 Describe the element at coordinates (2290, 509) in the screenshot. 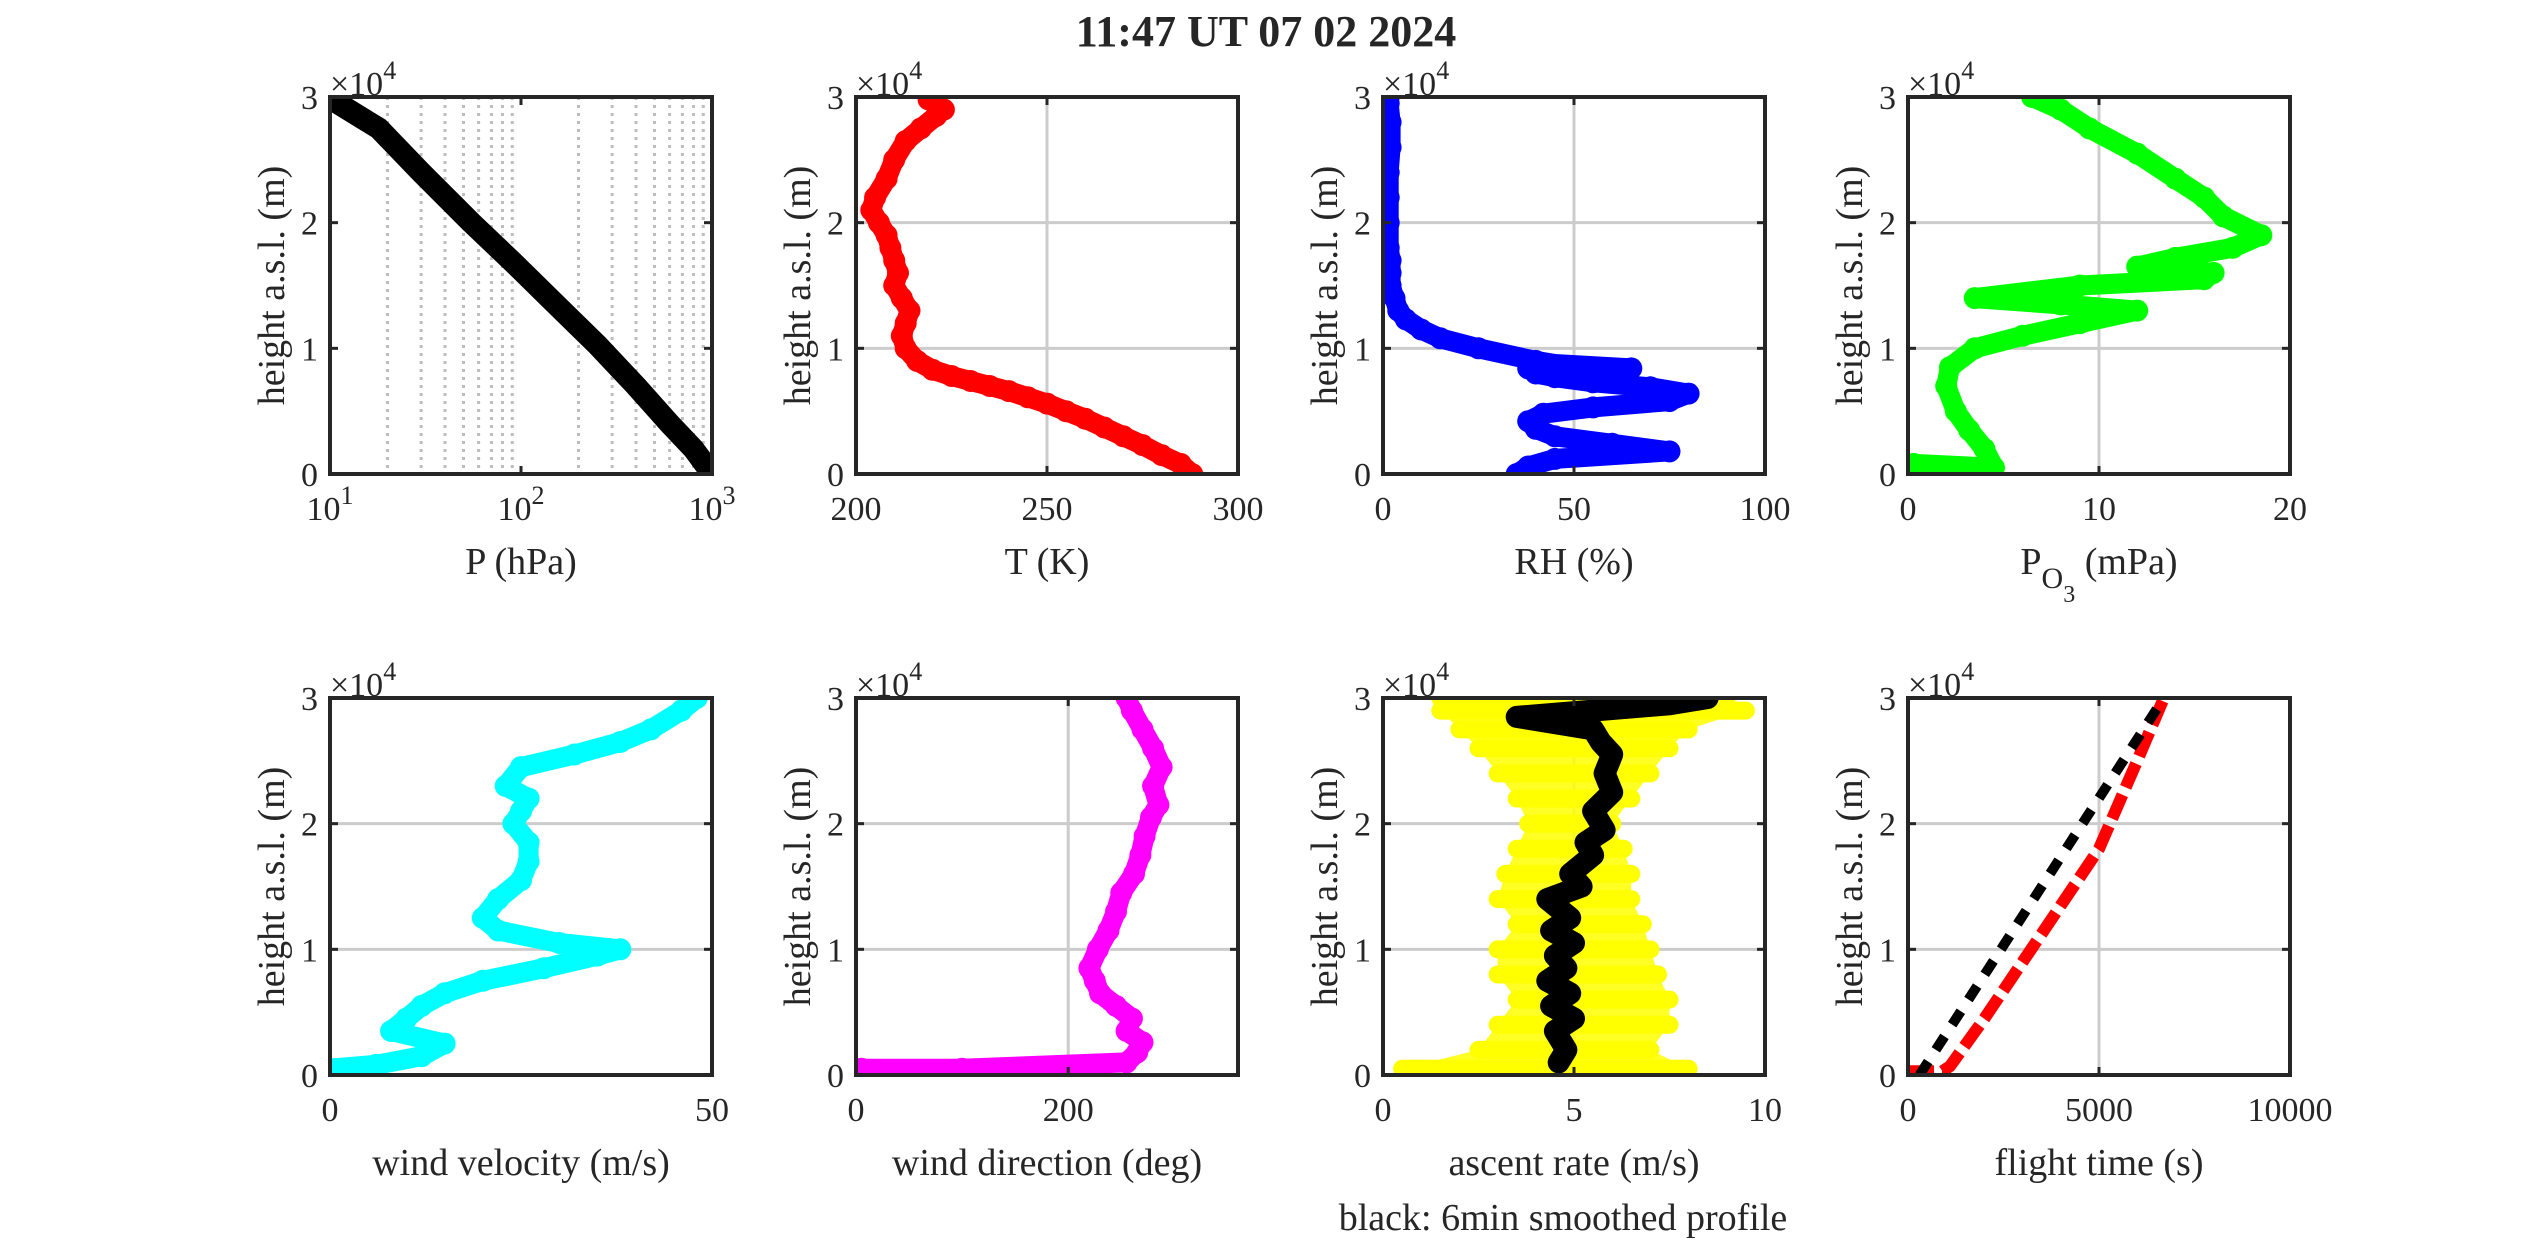

I see `x-tick-label: 20` at that location.